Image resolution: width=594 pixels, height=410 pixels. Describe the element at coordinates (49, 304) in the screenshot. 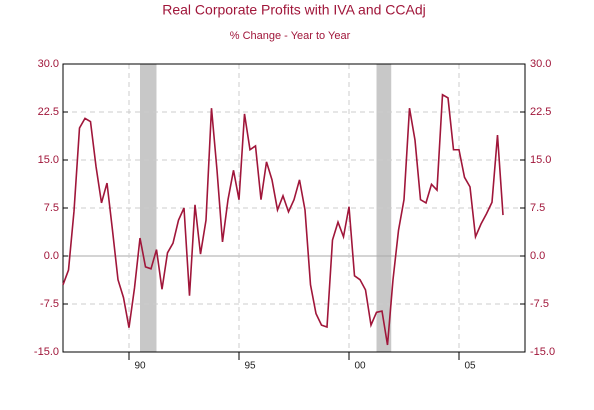

I see `y-tick-label: -7.5` at that location.